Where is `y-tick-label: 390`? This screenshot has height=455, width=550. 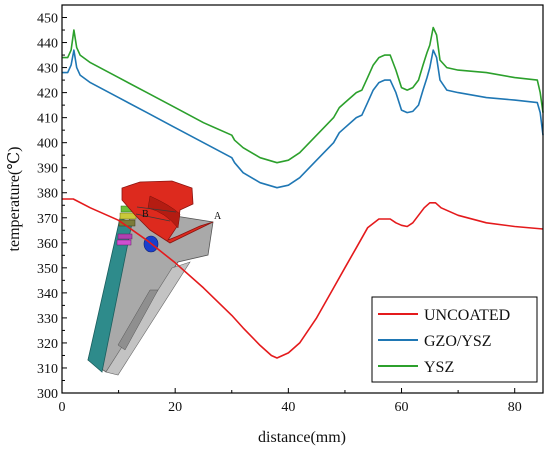
y-tick-label: 390 is located at coordinates (47, 169).